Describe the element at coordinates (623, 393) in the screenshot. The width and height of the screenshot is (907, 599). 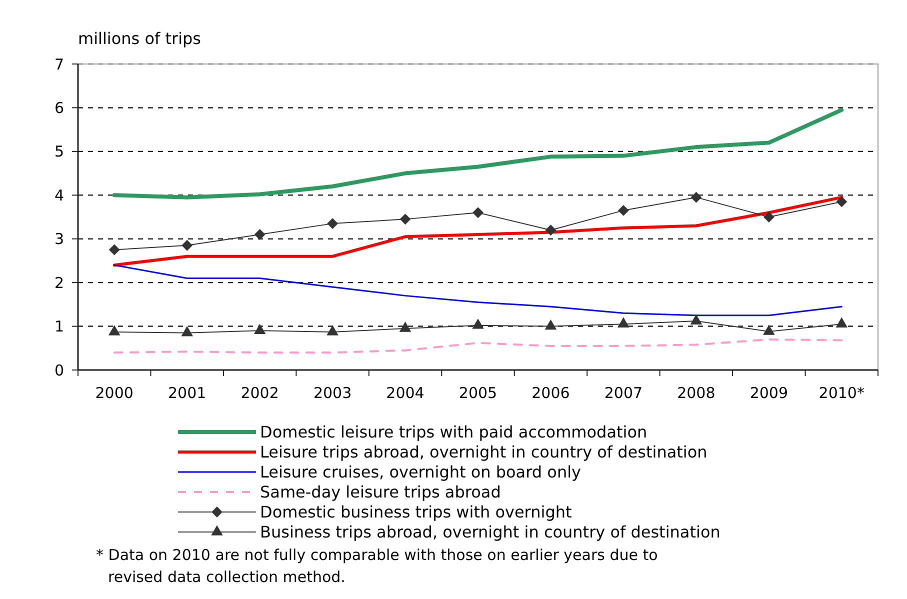
I see `x-tick-label: 2007` at that location.